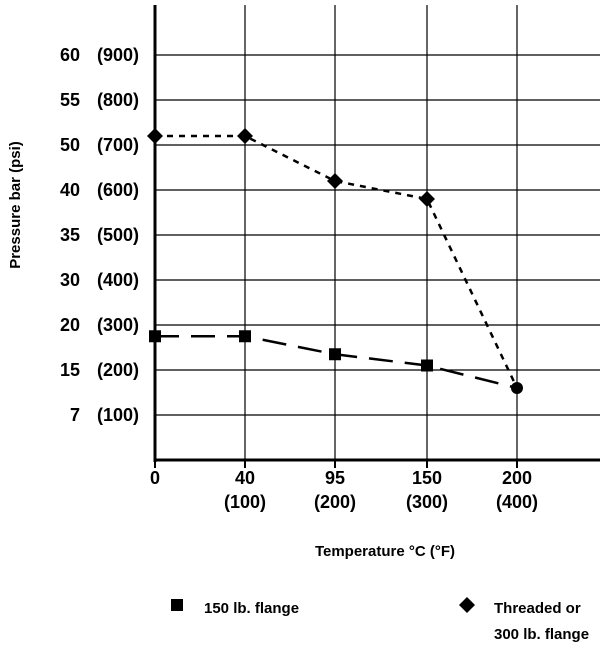 The height and width of the screenshot is (655, 614). Describe the element at coordinates (118, 325) in the screenshot. I see `y-tick-label: (300)` at that location.